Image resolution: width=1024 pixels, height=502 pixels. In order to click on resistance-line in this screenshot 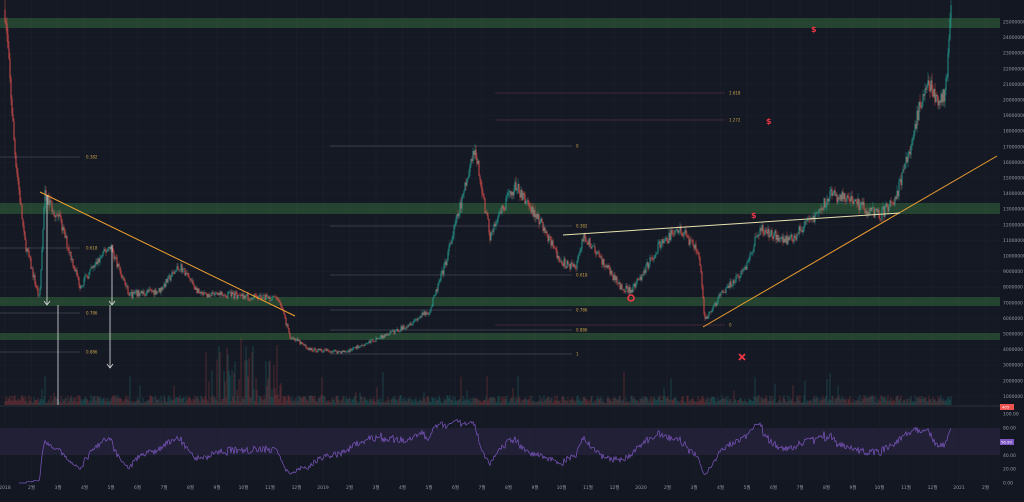, I will do `click(731, 224)`.